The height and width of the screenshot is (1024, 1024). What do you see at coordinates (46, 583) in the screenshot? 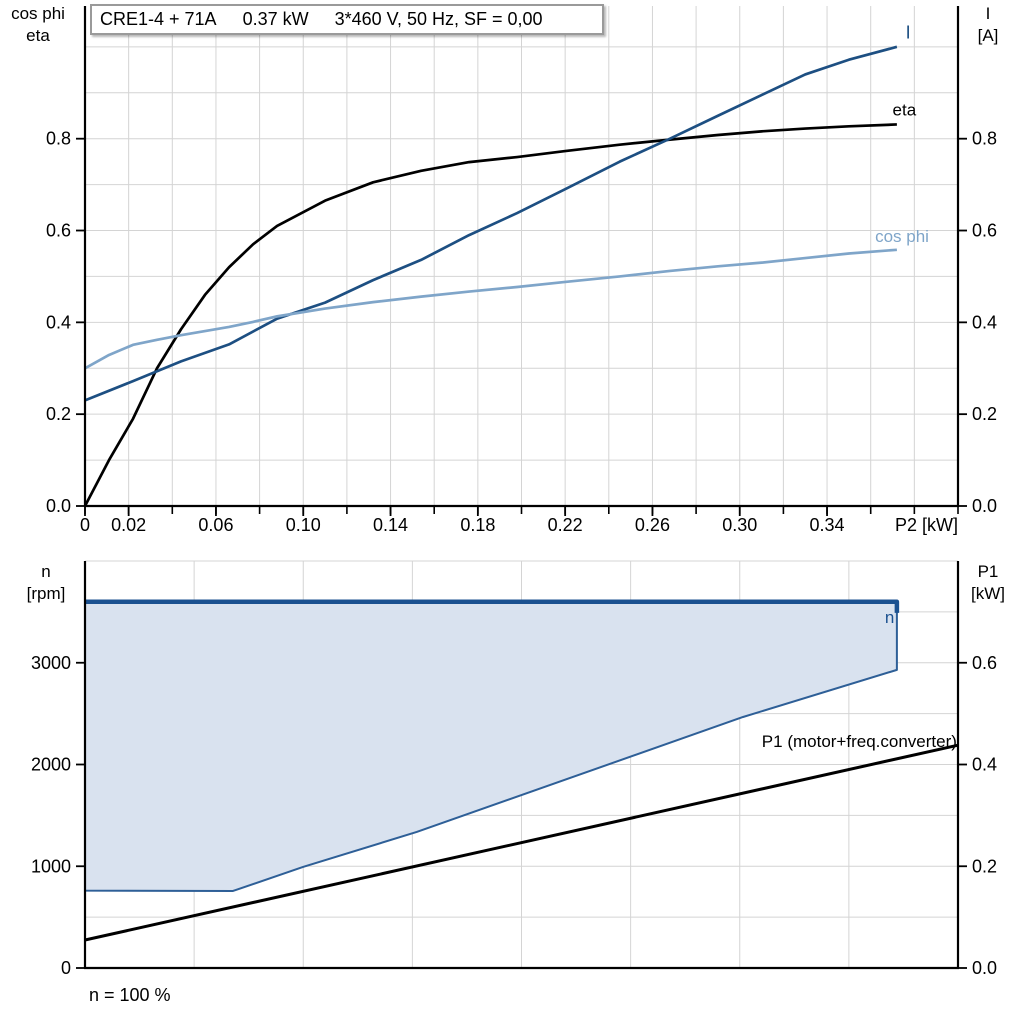
I see `bottom-left-axis-unit-label: n [rpm]` at bounding box center [46, 583].